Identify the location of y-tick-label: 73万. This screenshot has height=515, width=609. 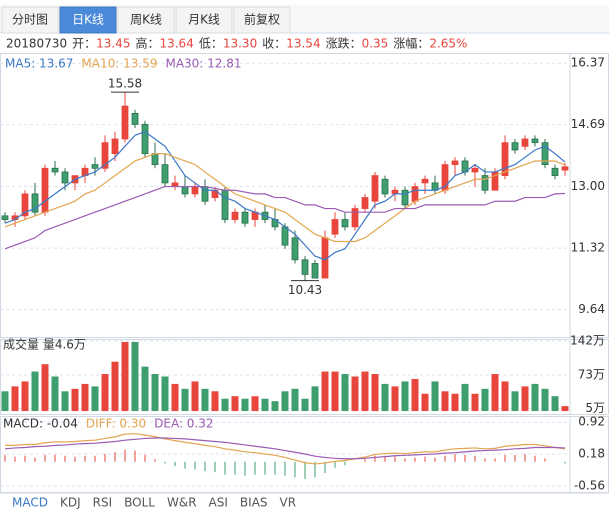
(591, 375).